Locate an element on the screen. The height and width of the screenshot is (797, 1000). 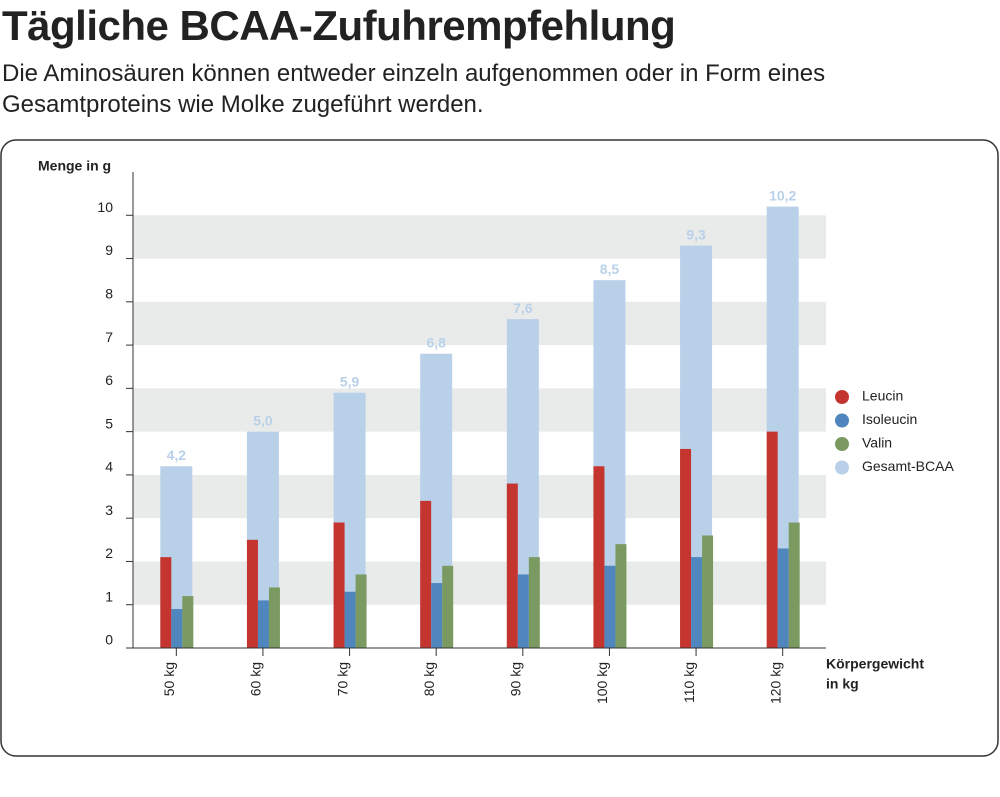
legend-label: Leucin is located at coordinates (882, 396).